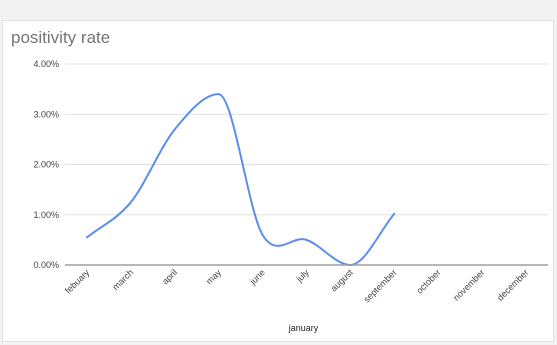 Image resolution: width=557 pixels, height=345 pixels. What do you see at coordinates (257, 277) in the screenshot?
I see `x-tick-label: june` at bounding box center [257, 277].